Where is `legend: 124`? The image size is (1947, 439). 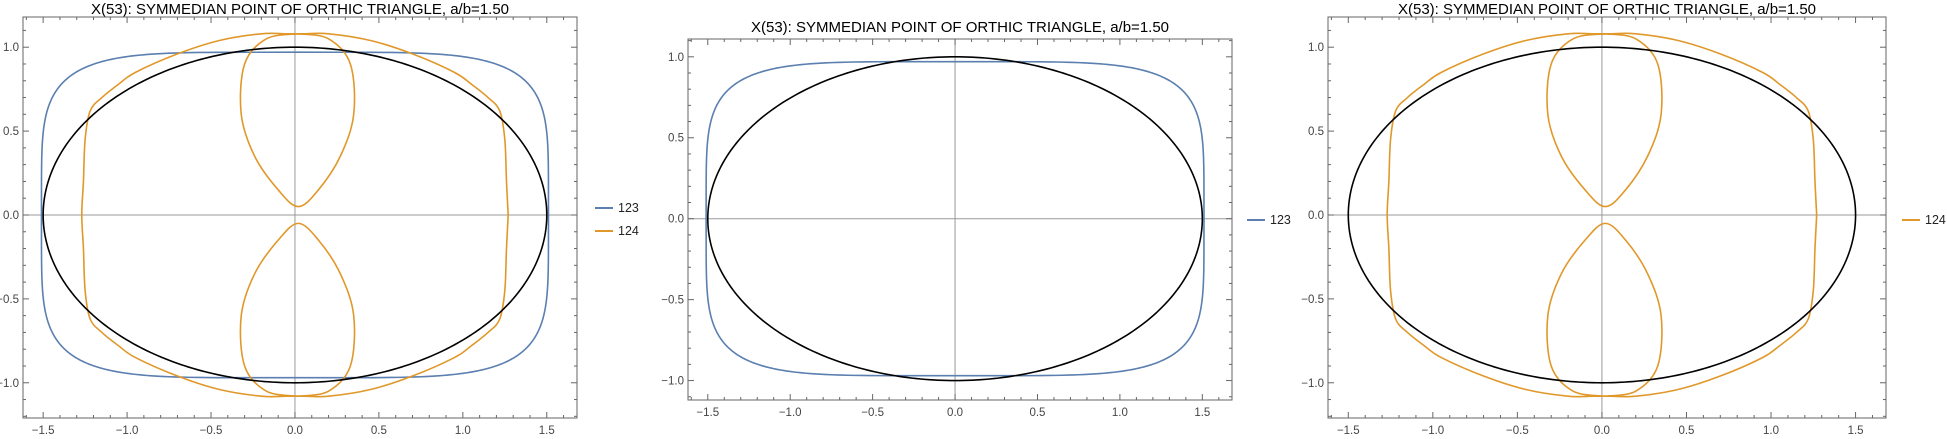
legend: 124 is located at coordinates (1924, 220).